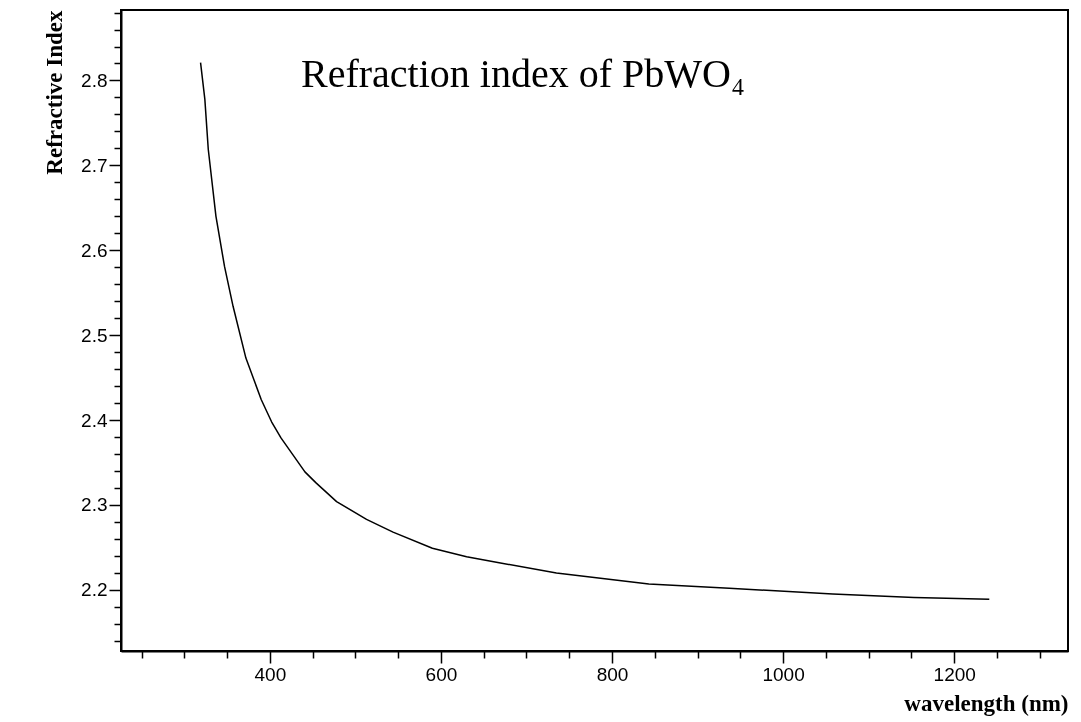 The height and width of the screenshot is (722, 1081). I want to click on y-tick-label: 2.4, so click(94, 420).